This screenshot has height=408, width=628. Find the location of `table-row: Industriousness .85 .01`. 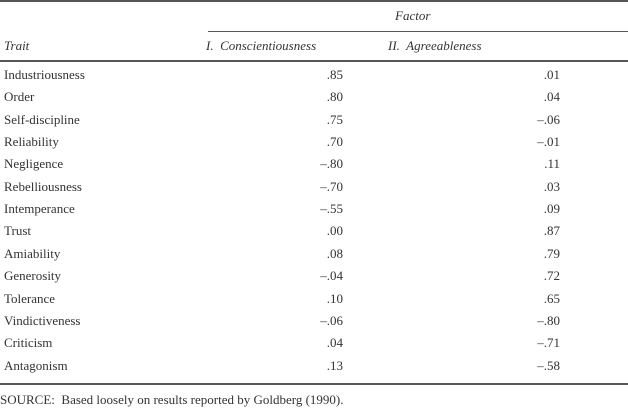

table-row: Industriousness .85 .01 is located at coordinates (314, 78).